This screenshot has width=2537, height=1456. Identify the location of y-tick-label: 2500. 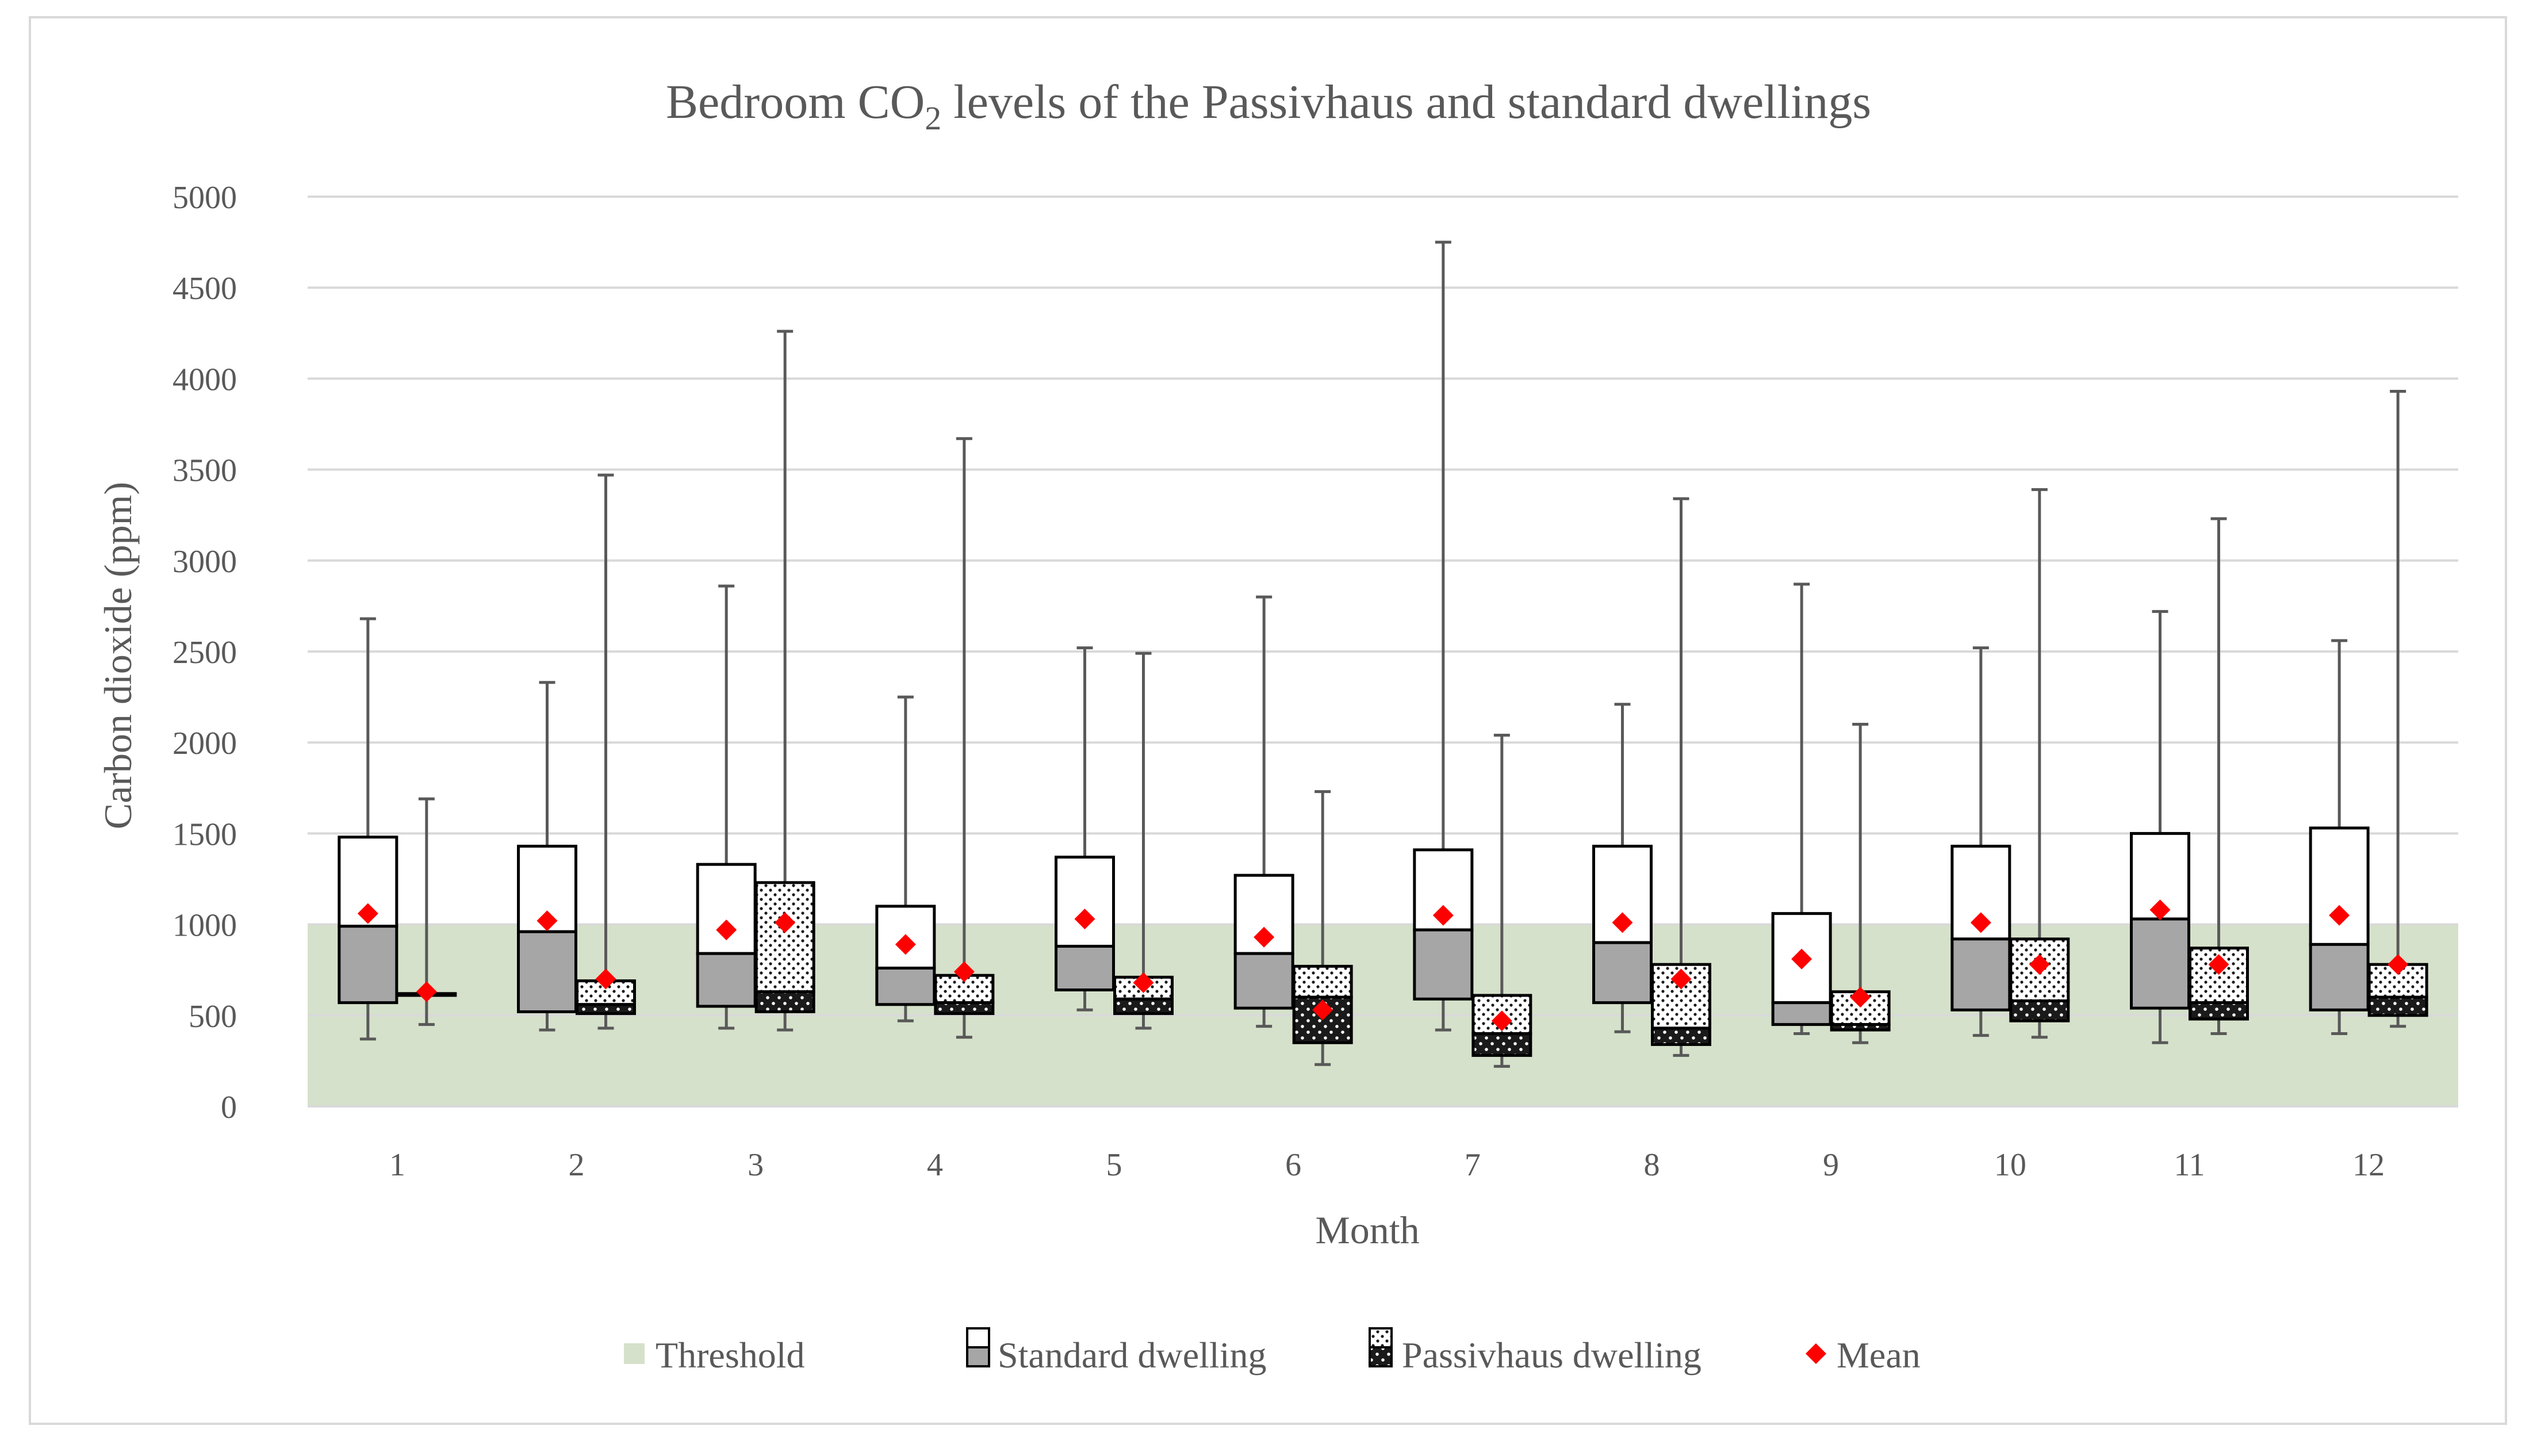
(205, 652).